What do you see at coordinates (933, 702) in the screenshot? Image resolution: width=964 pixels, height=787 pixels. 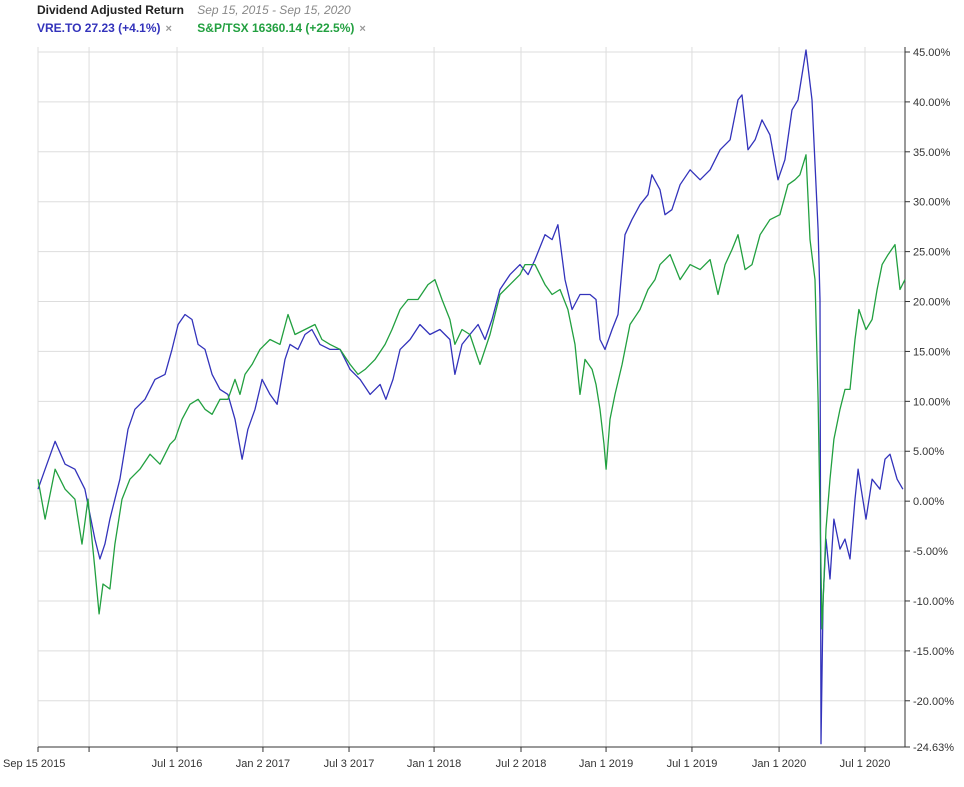 I see `y-tick-label: -20.00%` at bounding box center [933, 702].